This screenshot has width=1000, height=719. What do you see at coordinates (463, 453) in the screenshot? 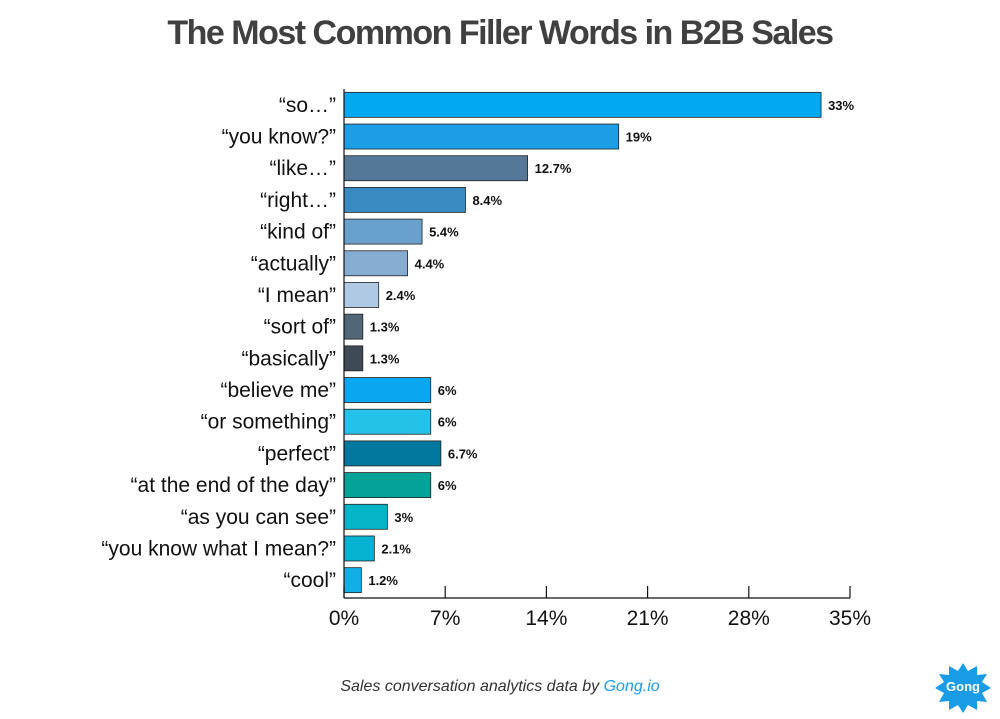
I see `data-label: 6.7%` at bounding box center [463, 453].